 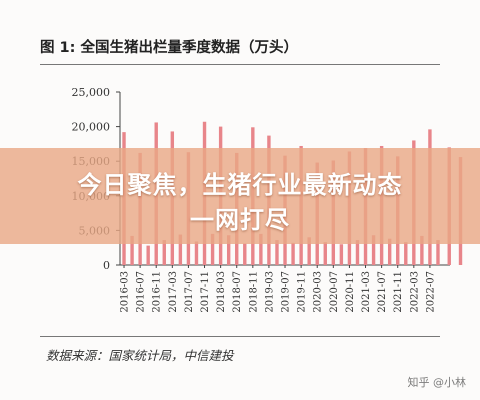 What do you see at coordinates (91, 127) in the screenshot?
I see `y-tick-label: 20,000` at bounding box center [91, 127].